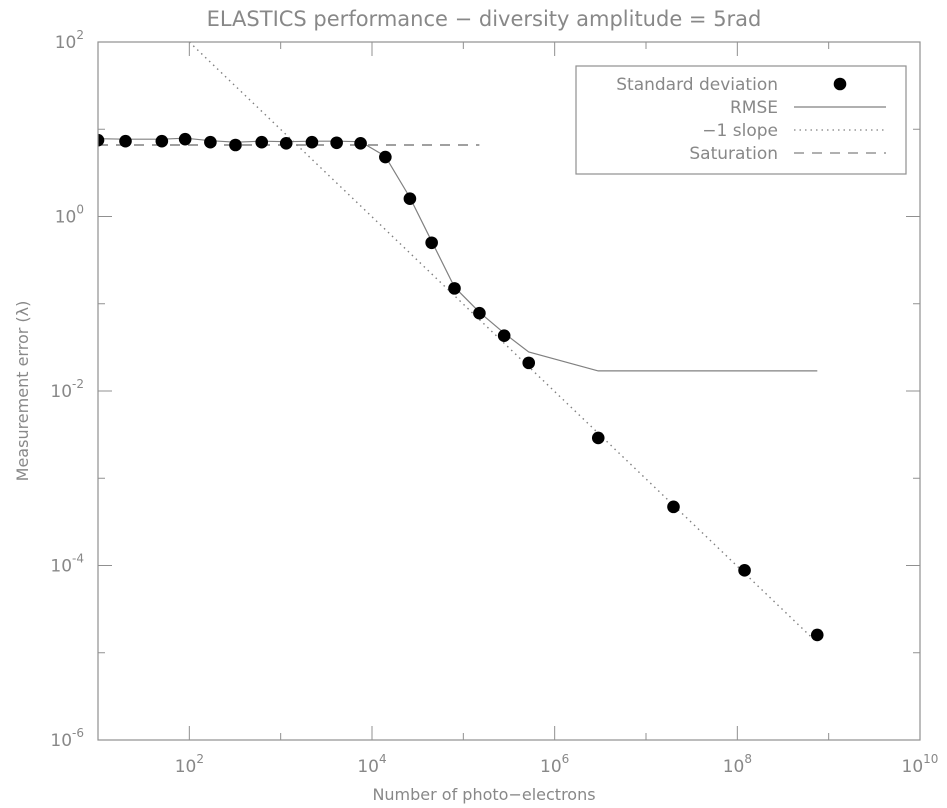 The width and height of the screenshot is (947, 808). Describe the element at coordinates (554, 764) in the screenshot. I see `x-tick-label: 10⁶` at that location.